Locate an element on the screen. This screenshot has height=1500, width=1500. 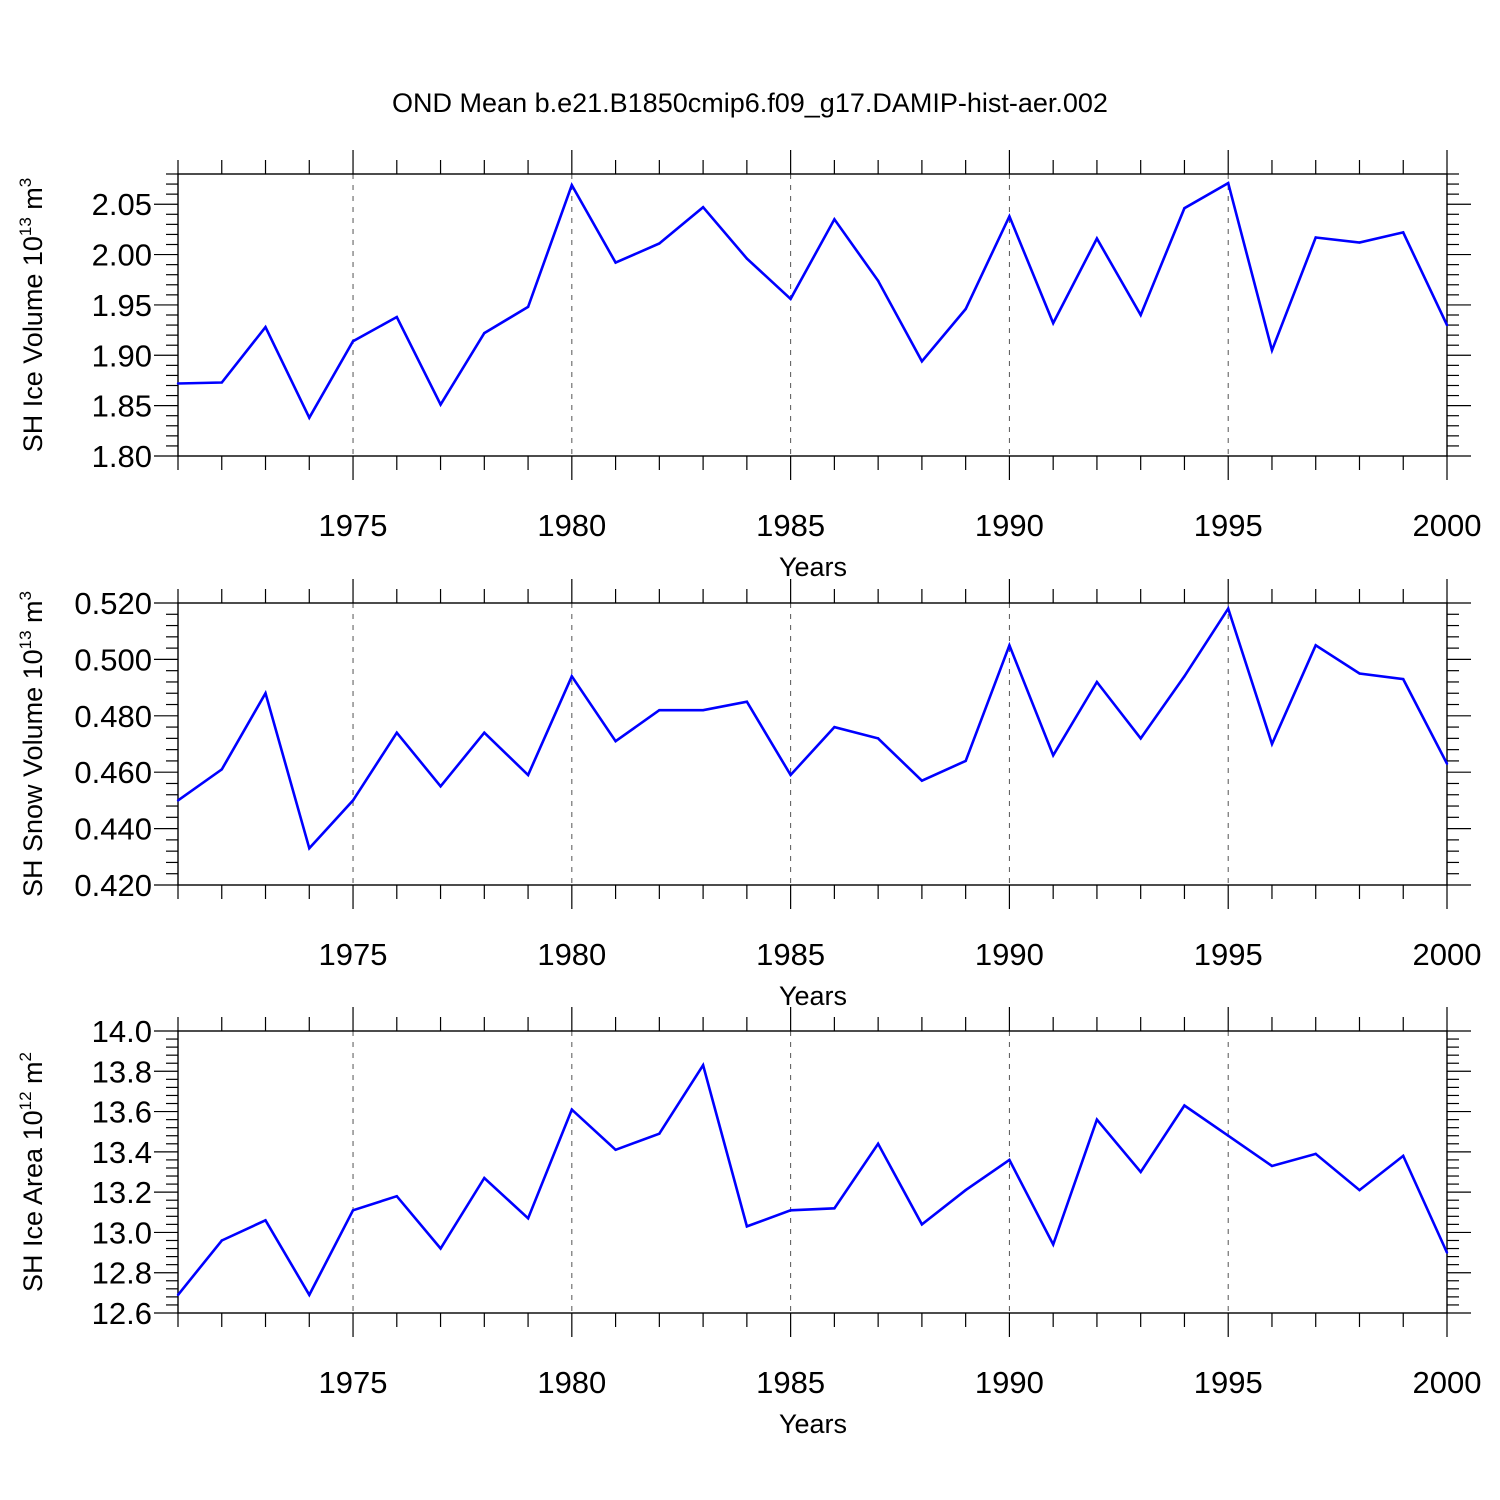
y-tick-label: 0.420 is located at coordinates (113, 885).